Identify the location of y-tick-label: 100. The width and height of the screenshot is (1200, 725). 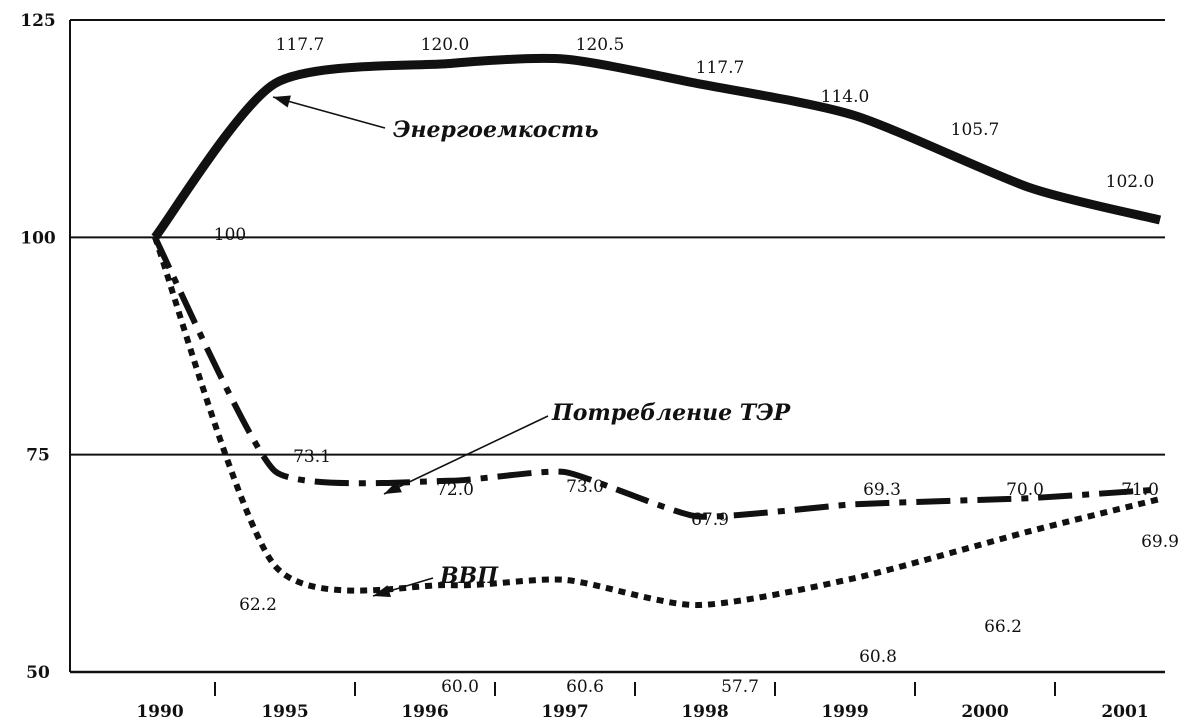
(38, 238).